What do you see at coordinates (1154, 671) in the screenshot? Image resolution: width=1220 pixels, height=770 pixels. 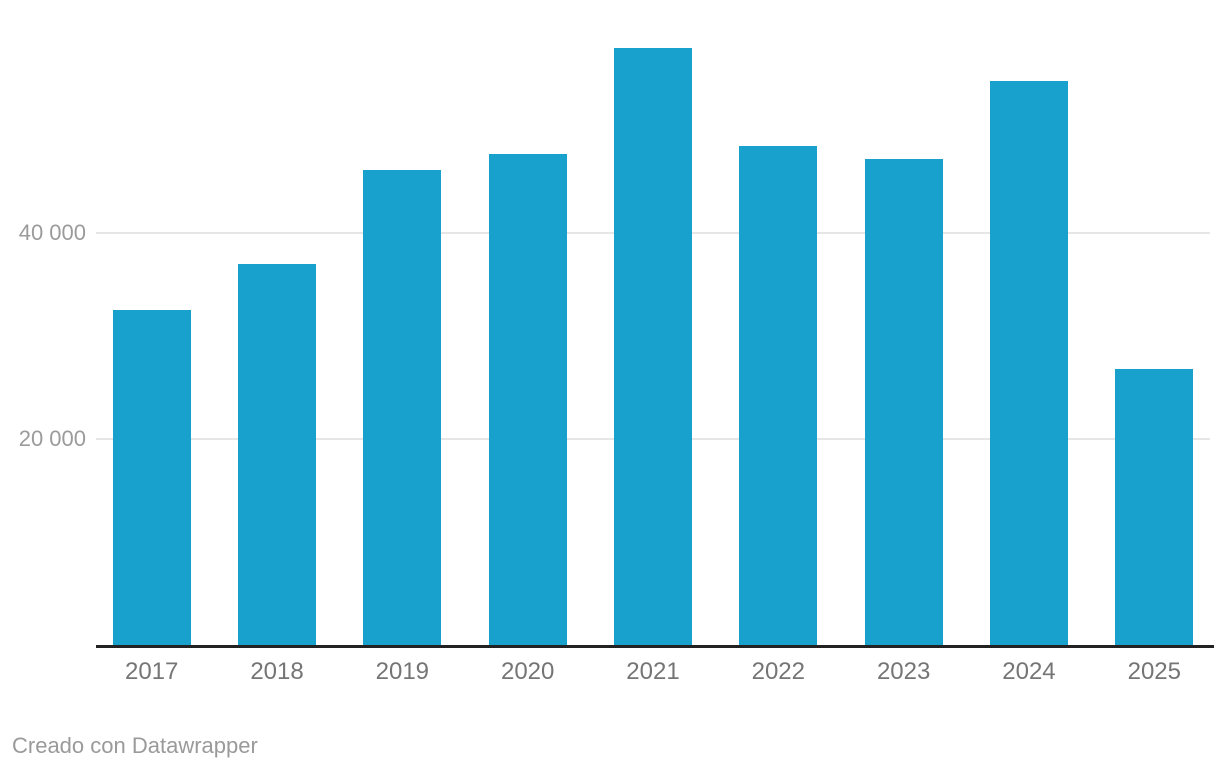 I see `x-axis-tick-label: 2025` at bounding box center [1154, 671].